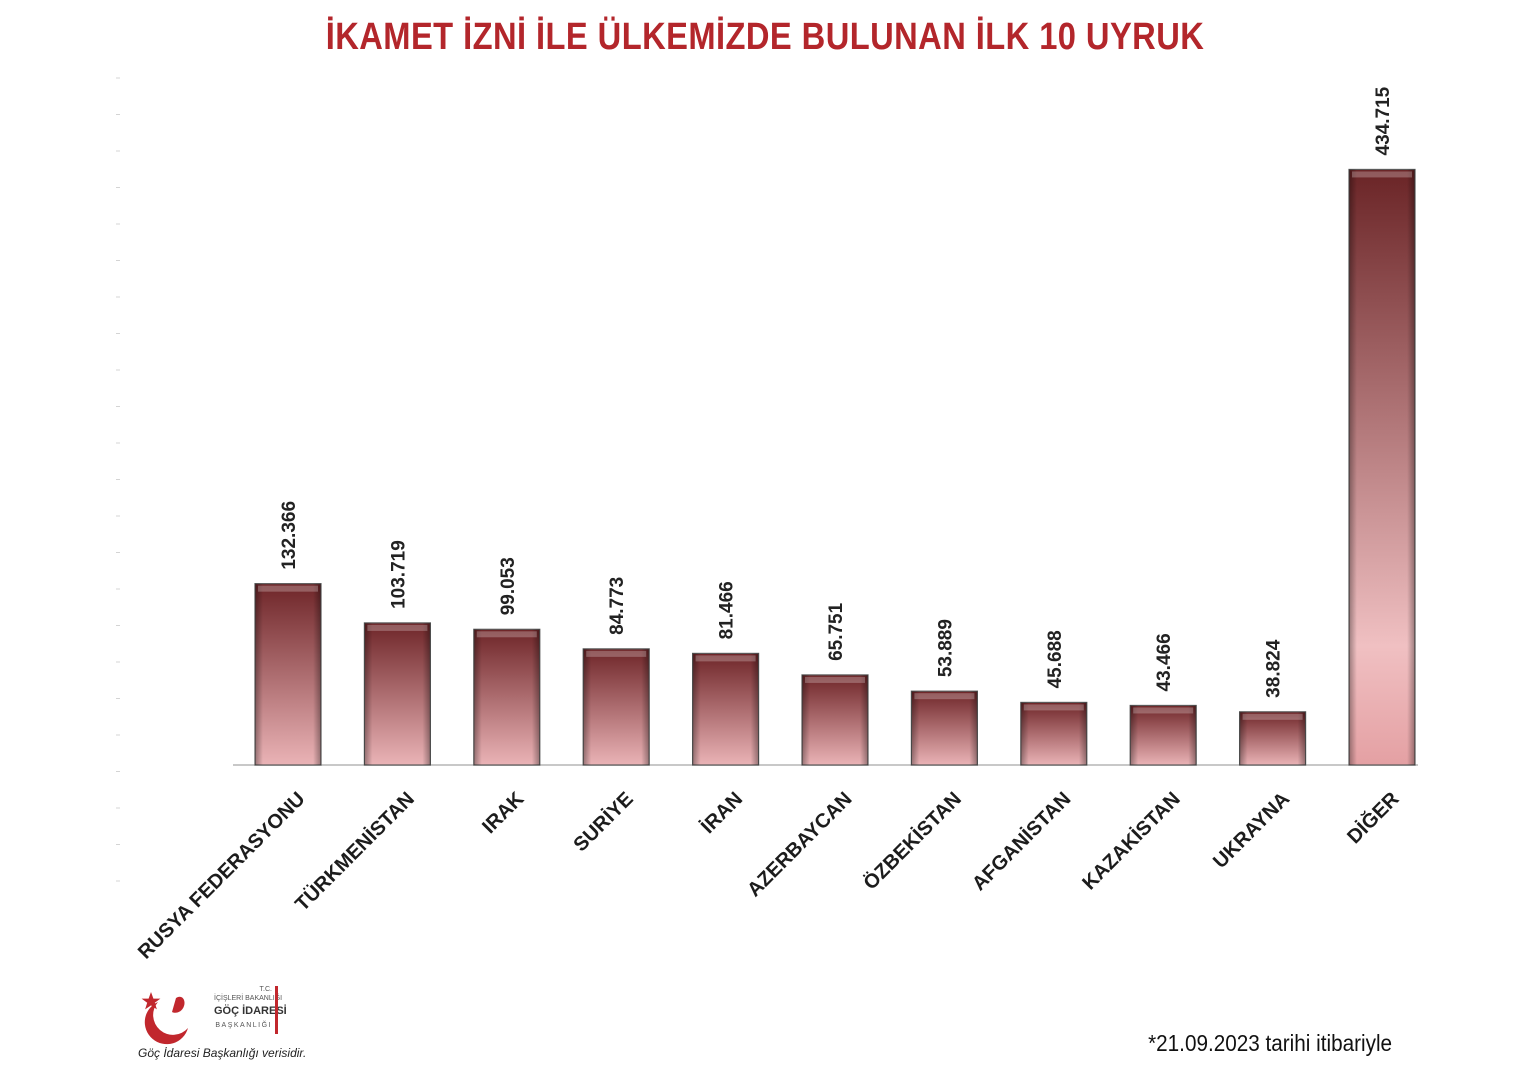 The image size is (1530, 1084). I want to click on crescent-star-logo-icon, so click(164, 1018).